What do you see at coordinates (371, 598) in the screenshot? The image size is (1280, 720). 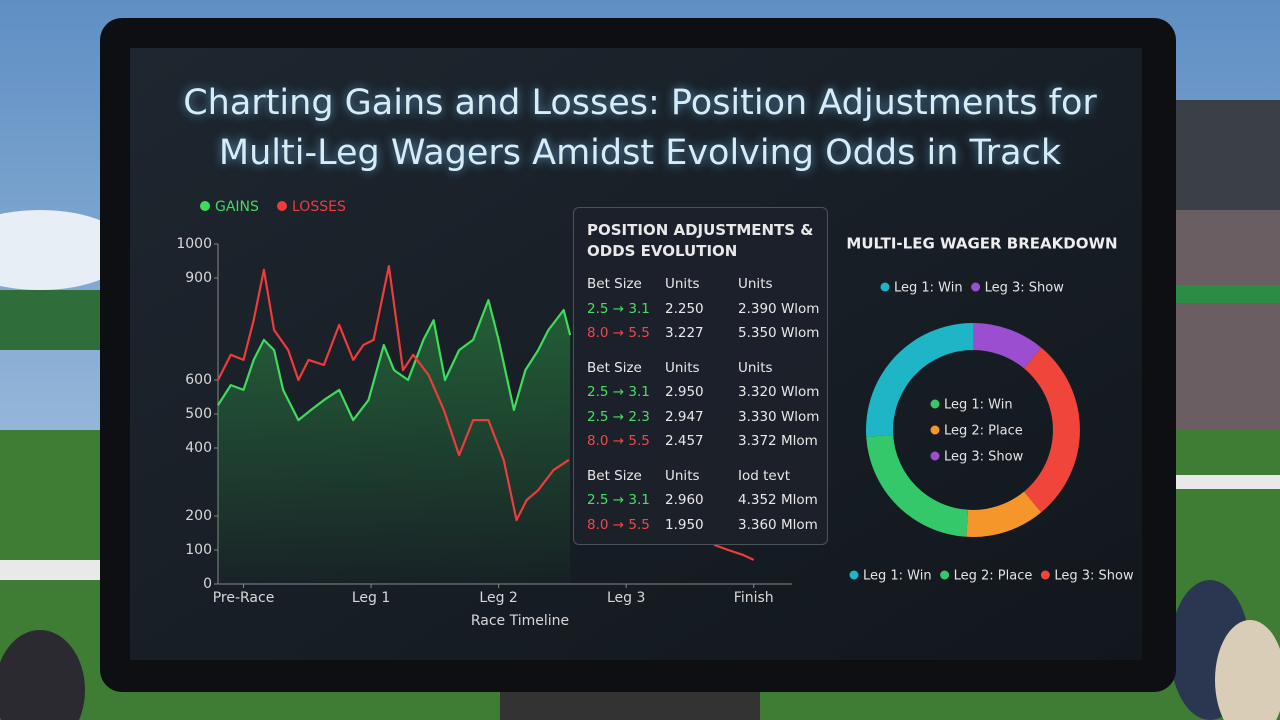 I see `x-tick-label: Leg 1` at bounding box center [371, 598].